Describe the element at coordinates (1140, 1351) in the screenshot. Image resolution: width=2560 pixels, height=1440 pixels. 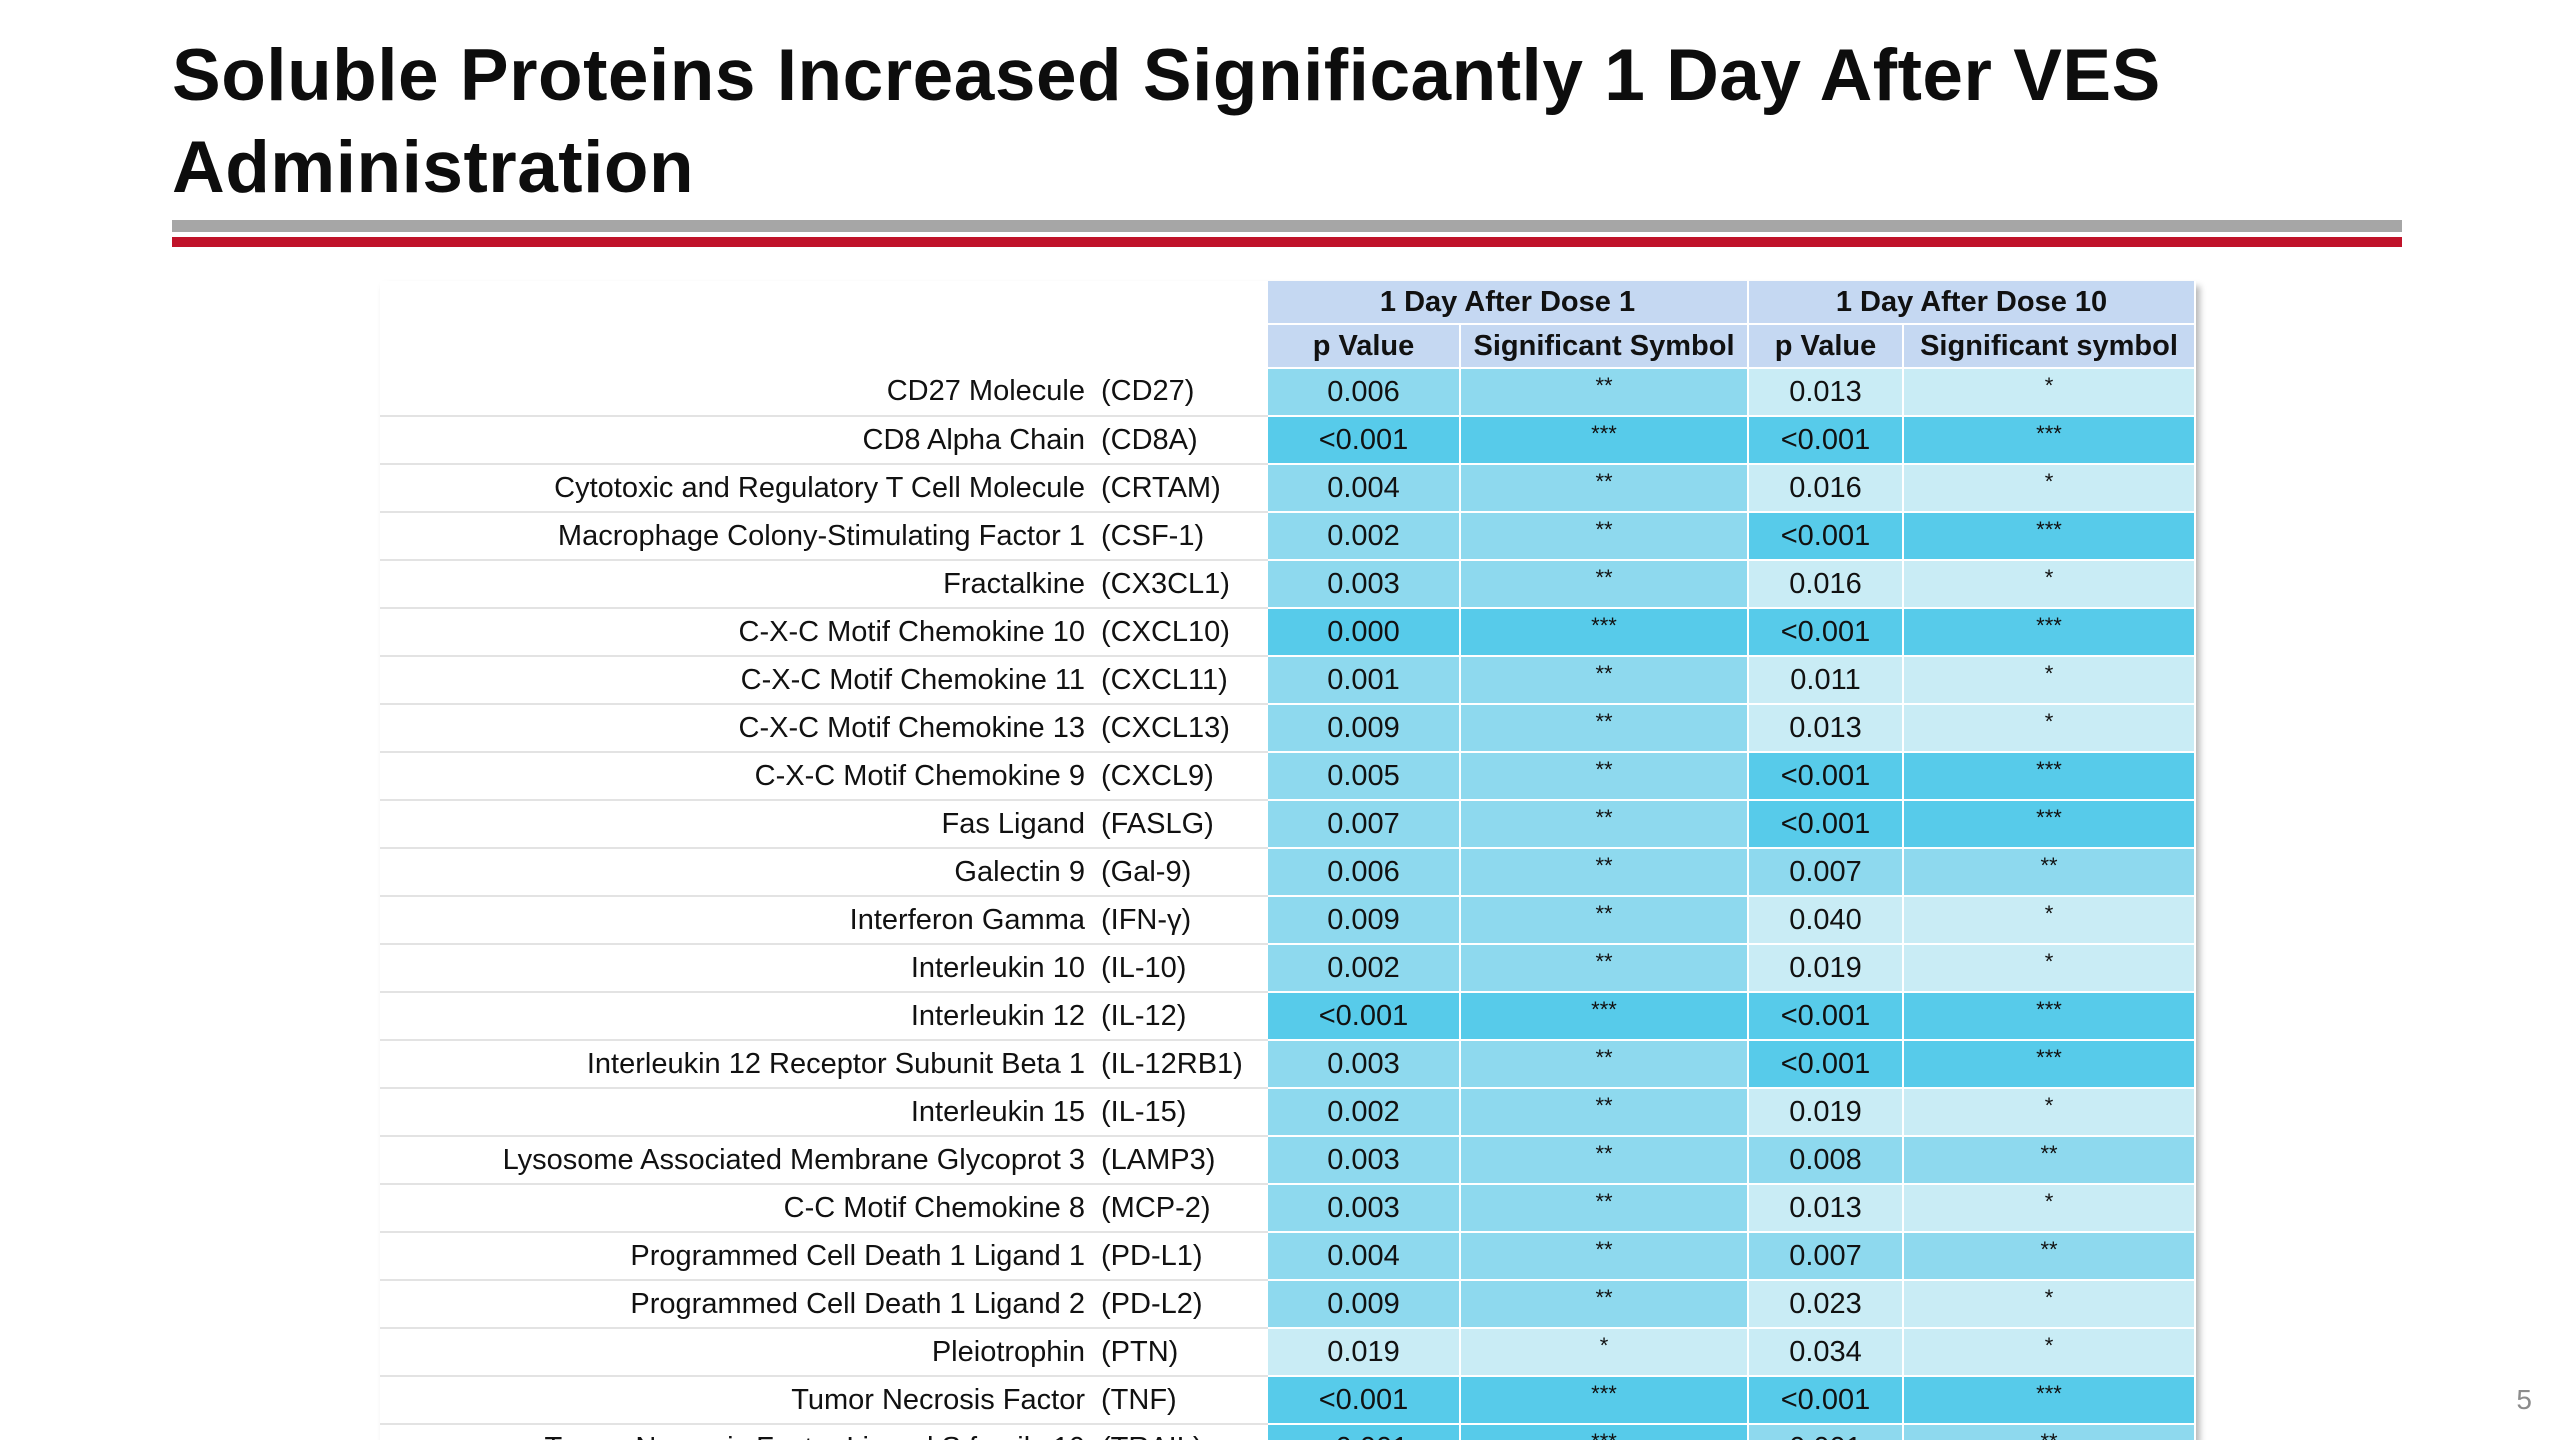
I see `protein-abbreviation: (PTN)` at that location.